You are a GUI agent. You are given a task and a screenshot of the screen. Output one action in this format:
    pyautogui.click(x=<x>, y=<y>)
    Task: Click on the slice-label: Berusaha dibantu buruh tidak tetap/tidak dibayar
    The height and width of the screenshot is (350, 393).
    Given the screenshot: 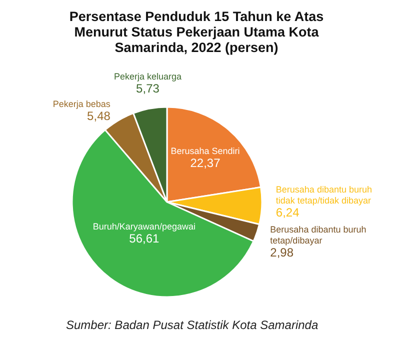 What is the action you would take?
    pyautogui.click(x=324, y=195)
    